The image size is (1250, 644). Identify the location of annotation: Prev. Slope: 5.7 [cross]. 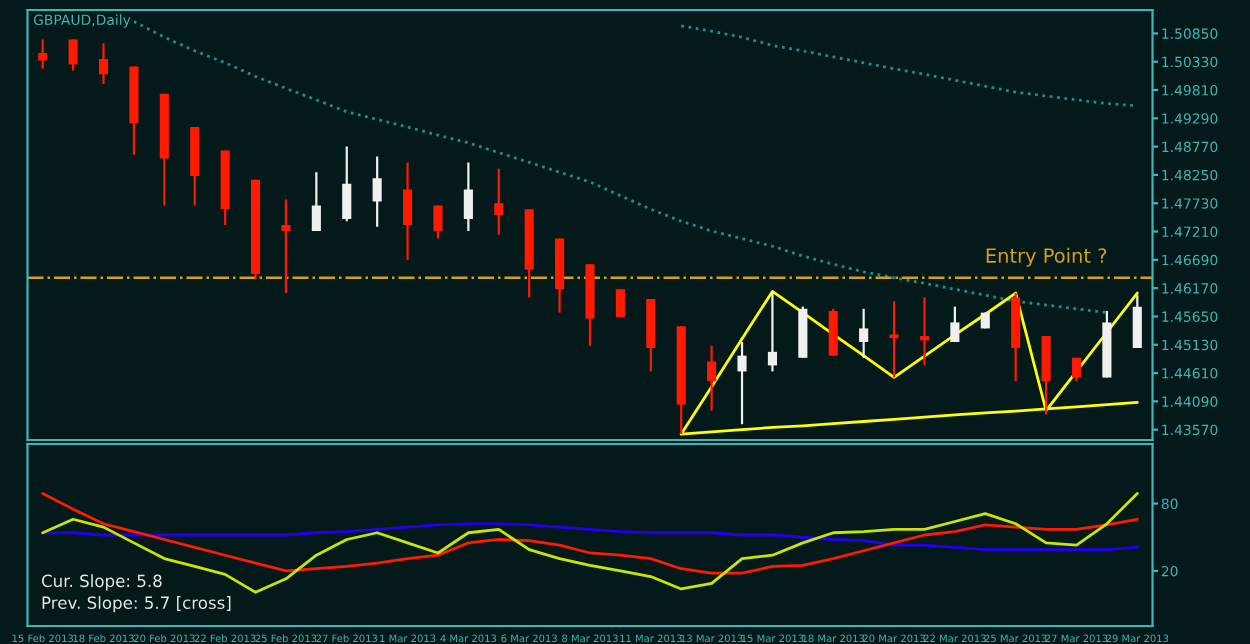
(136, 604).